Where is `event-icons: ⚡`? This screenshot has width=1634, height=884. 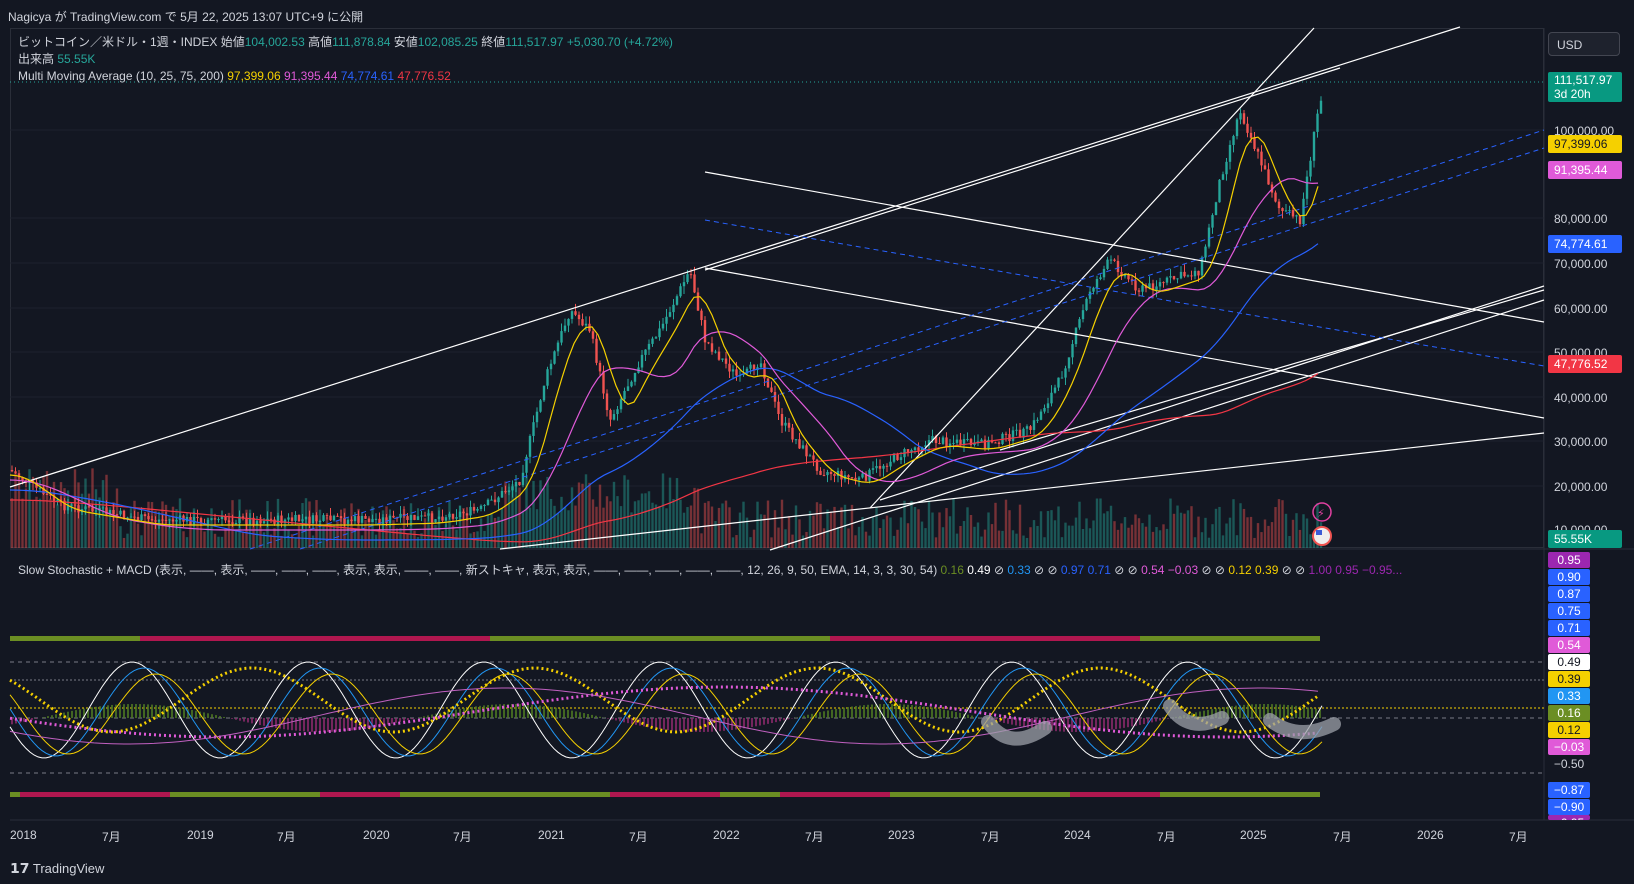
event-icons: ⚡ is located at coordinates (1322, 524).